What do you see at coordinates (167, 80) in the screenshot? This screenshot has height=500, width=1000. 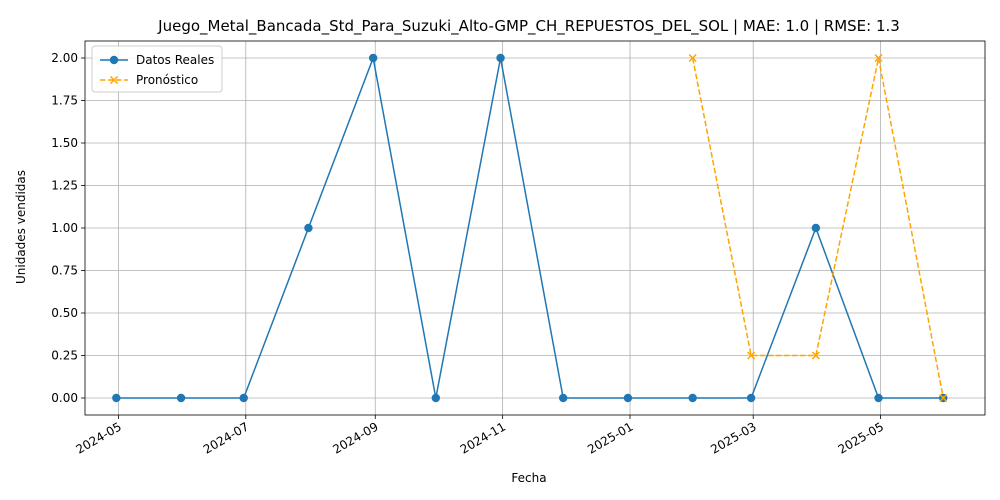 I see `legend-label: Pronóstico` at bounding box center [167, 80].